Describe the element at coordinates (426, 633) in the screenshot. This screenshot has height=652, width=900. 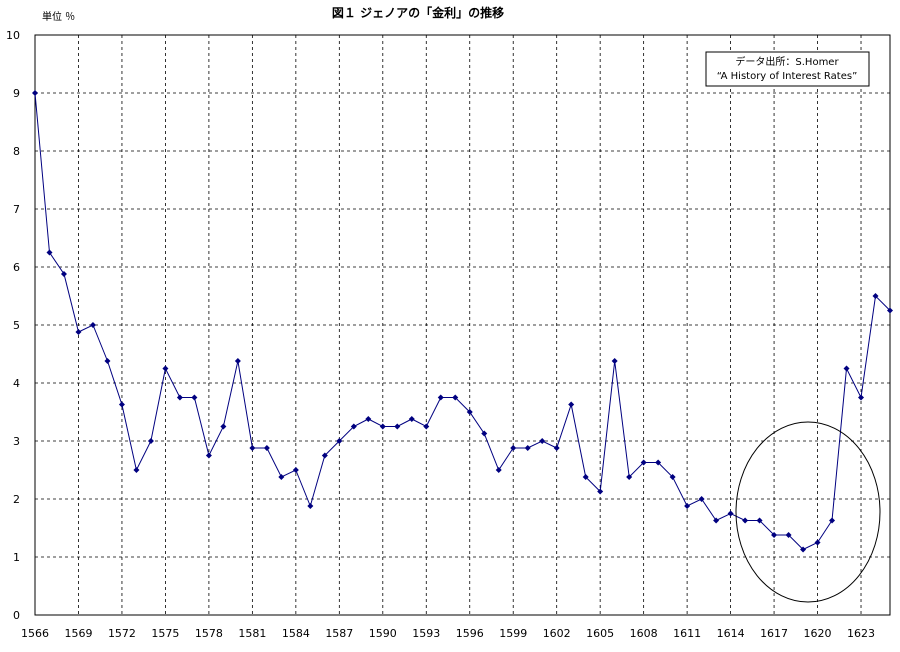
I see `x-tick-label: 1593` at that location.